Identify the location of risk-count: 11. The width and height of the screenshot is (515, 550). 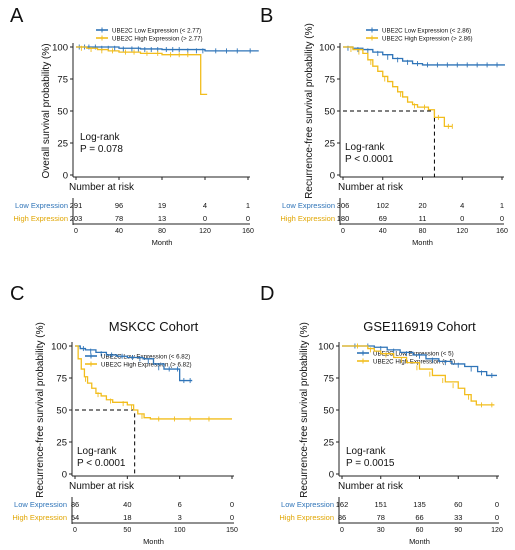
(423, 218).